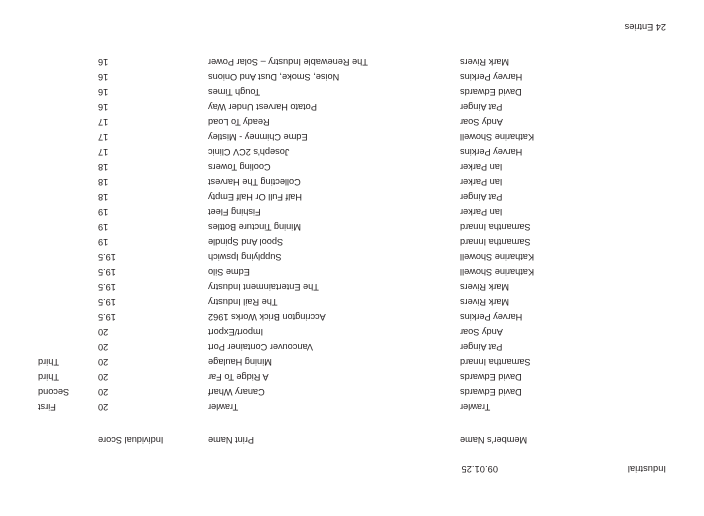 This screenshot has width=704, height=516. I want to click on table-row: David Edwards A Ridge To Far 20 Third, so click(352, 376).